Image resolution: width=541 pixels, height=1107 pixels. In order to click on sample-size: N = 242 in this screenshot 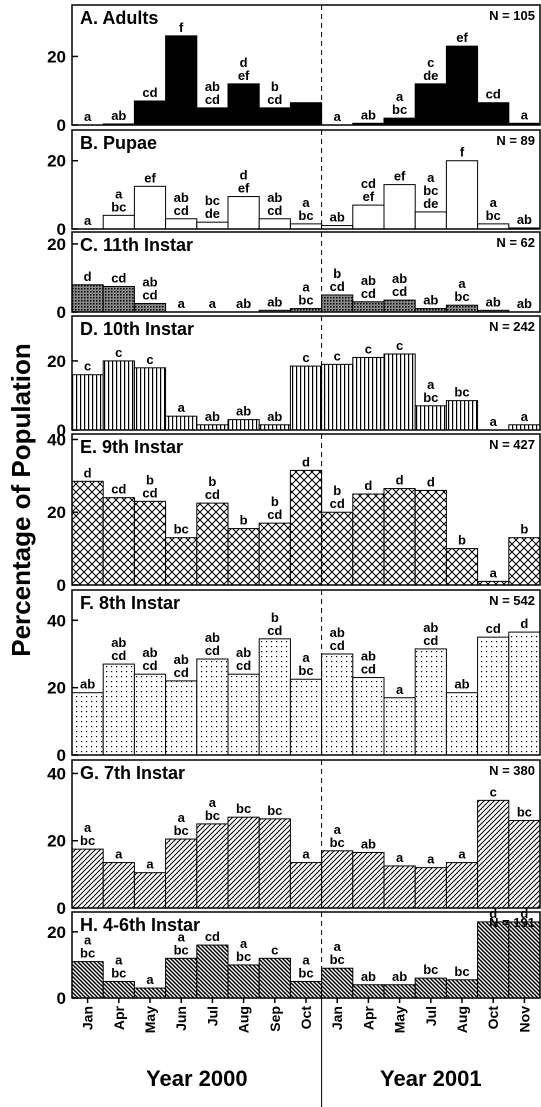, I will do `click(512, 326)`.